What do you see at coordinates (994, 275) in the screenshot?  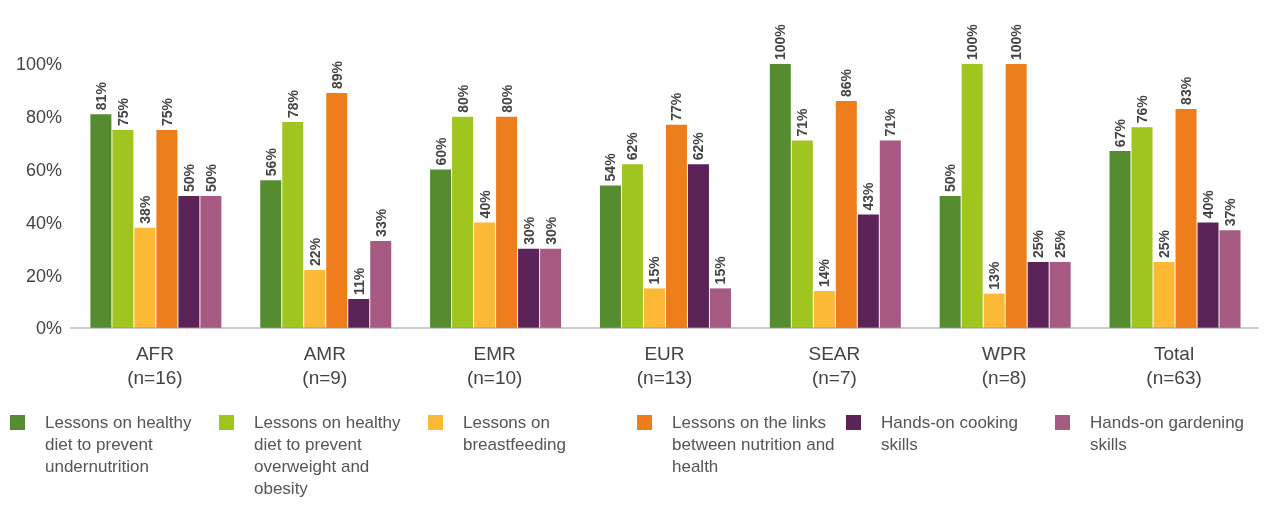 I see `data-label: 13%` at bounding box center [994, 275].